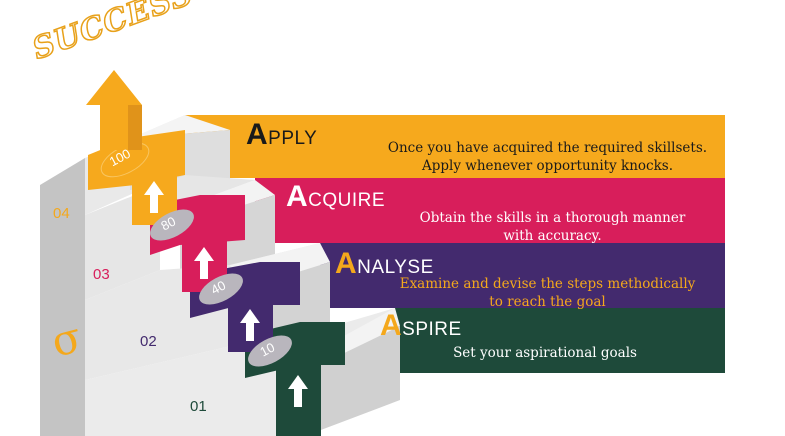  What do you see at coordinates (547, 302) in the screenshot?
I see `analyse-description-line: to reach the goal` at bounding box center [547, 302].